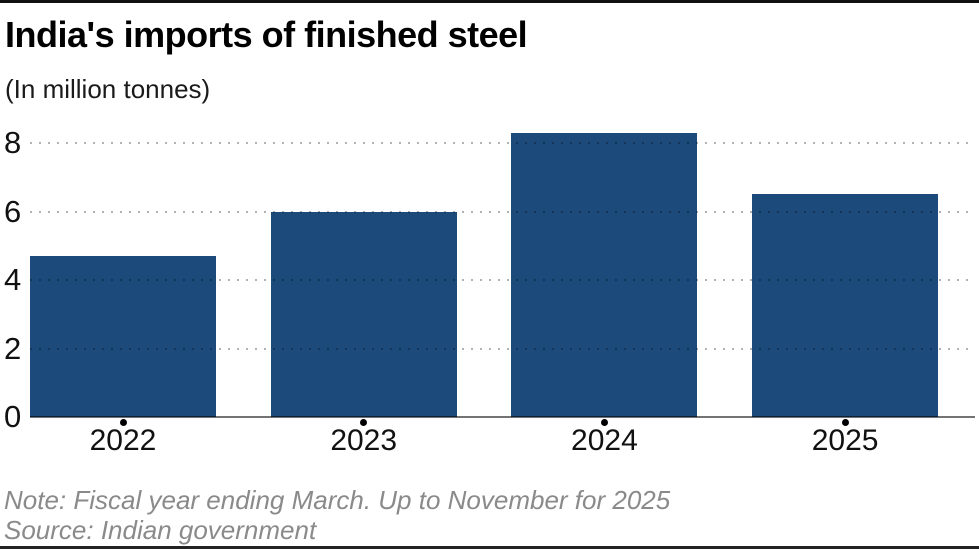  What do you see at coordinates (123, 440) in the screenshot?
I see `x-axis-tick-label: 2022` at bounding box center [123, 440].